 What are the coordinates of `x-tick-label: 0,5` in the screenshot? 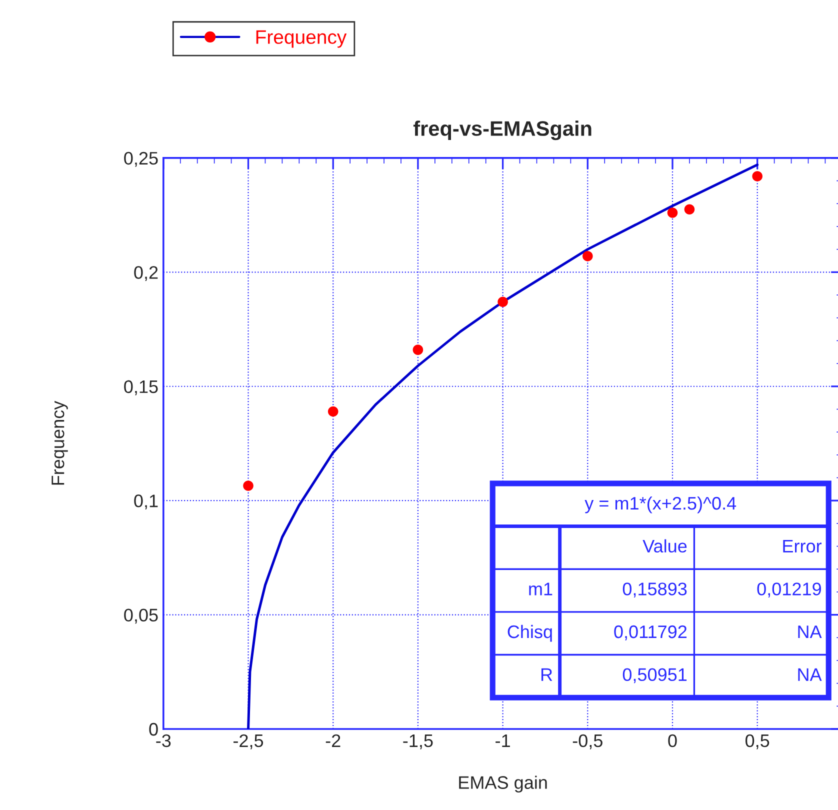 It's located at (758, 742).